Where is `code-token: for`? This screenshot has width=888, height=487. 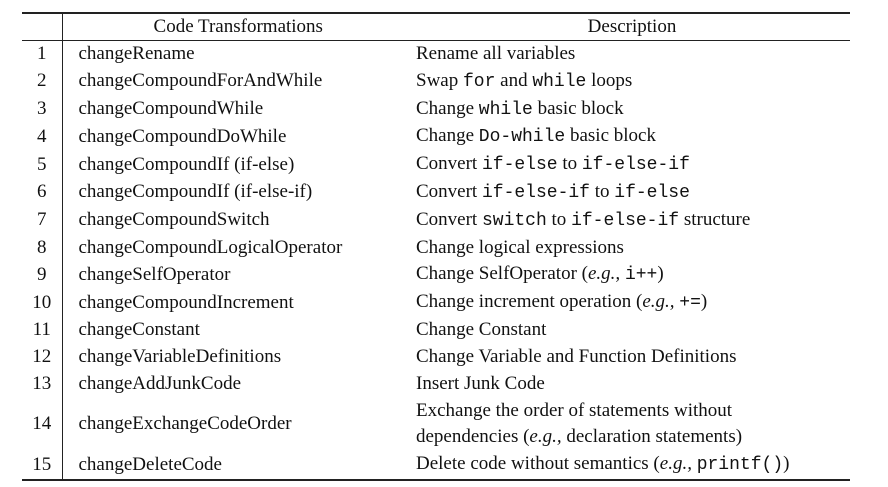 code-token: for is located at coordinates (479, 81).